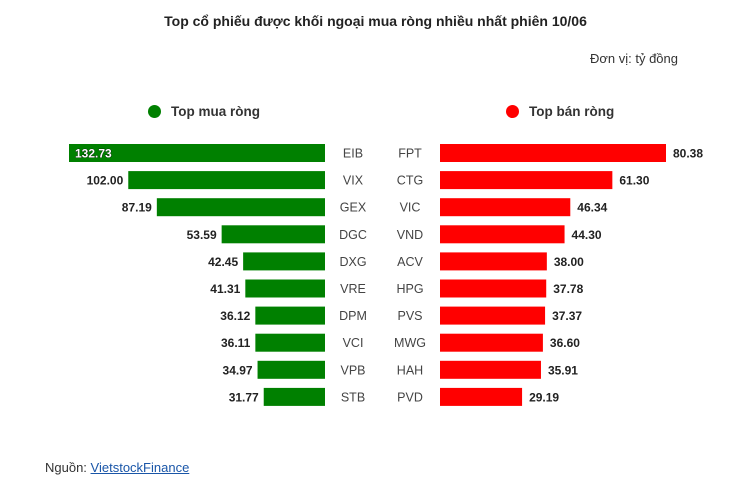  Describe the element at coordinates (154, 111) in the screenshot. I see `legend-buy-marker-icon` at that location.